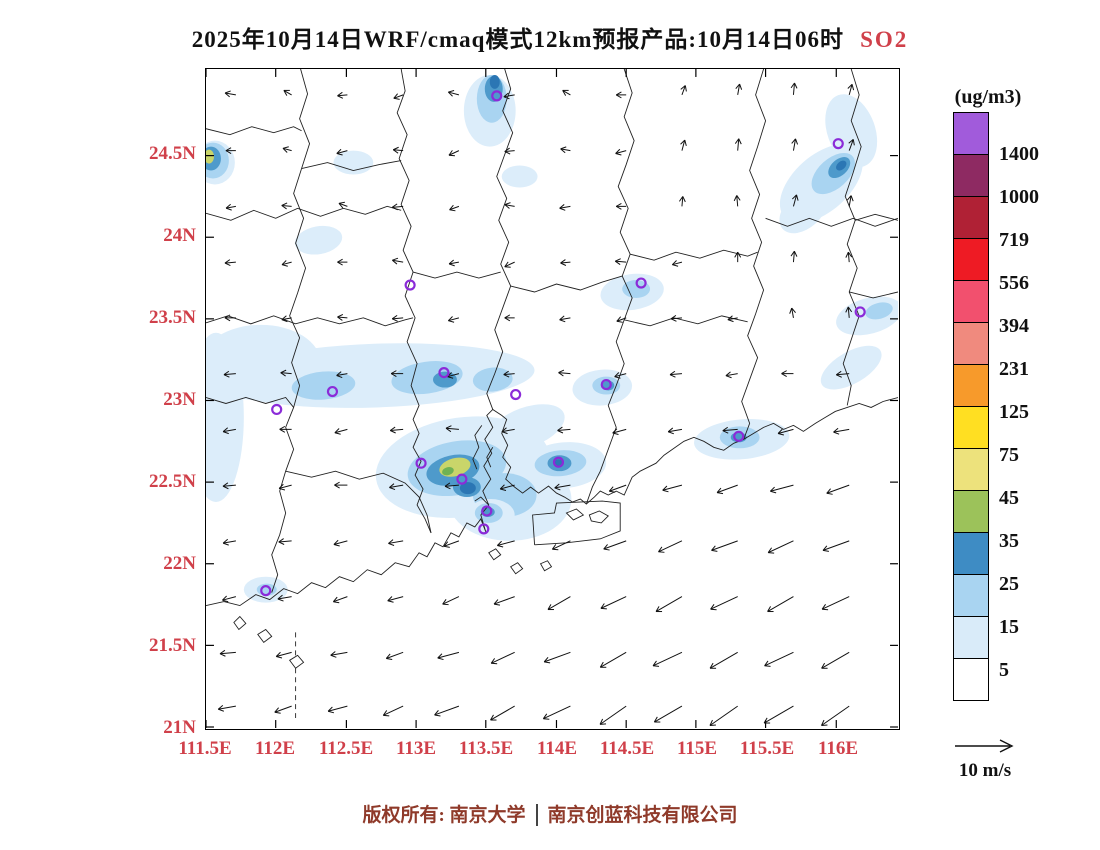  I want to click on colorbar: 1400 1000 719 556 394 231 125 75 45 35 25 15 5, so click(996, 406).